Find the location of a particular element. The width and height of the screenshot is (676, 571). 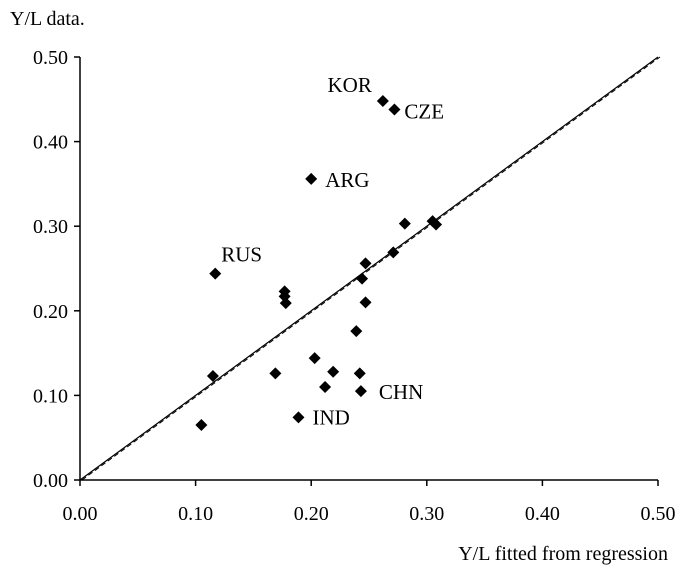

x-tick-label: 0.10 is located at coordinates (195, 514).